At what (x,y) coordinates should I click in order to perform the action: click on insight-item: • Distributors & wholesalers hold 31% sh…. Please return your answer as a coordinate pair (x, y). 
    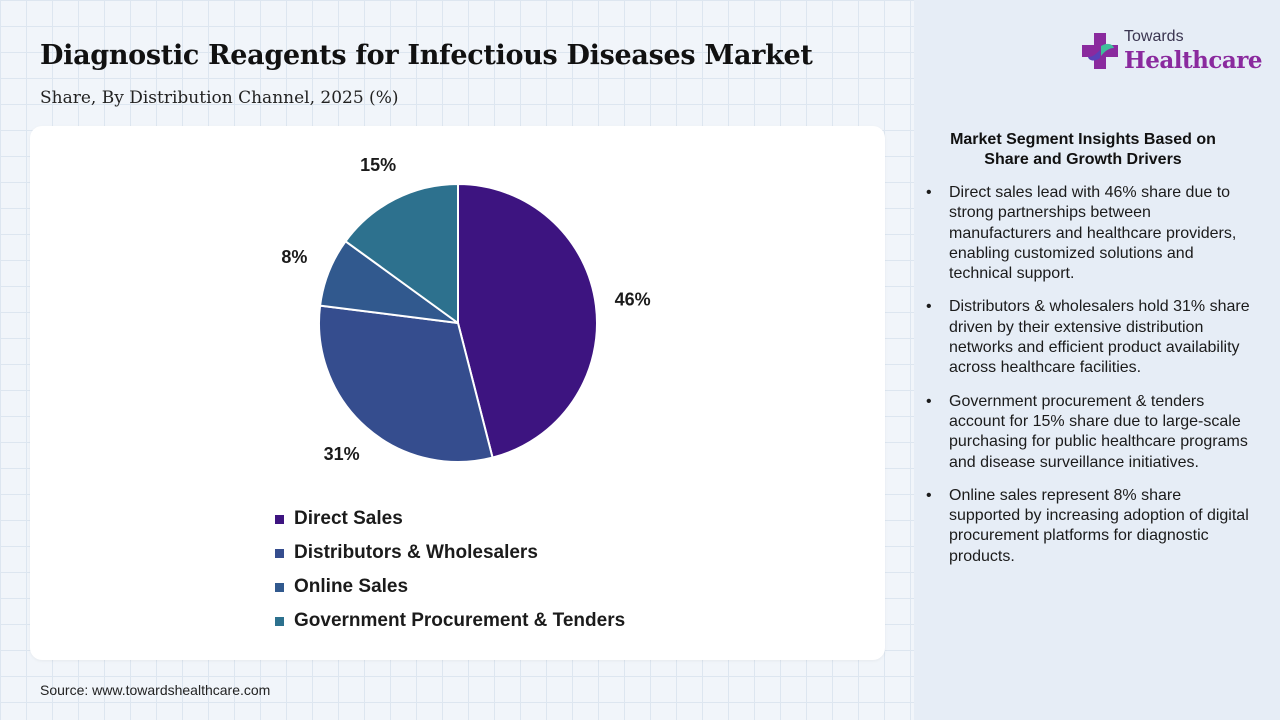
    Looking at the image, I should click on (1091, 337).